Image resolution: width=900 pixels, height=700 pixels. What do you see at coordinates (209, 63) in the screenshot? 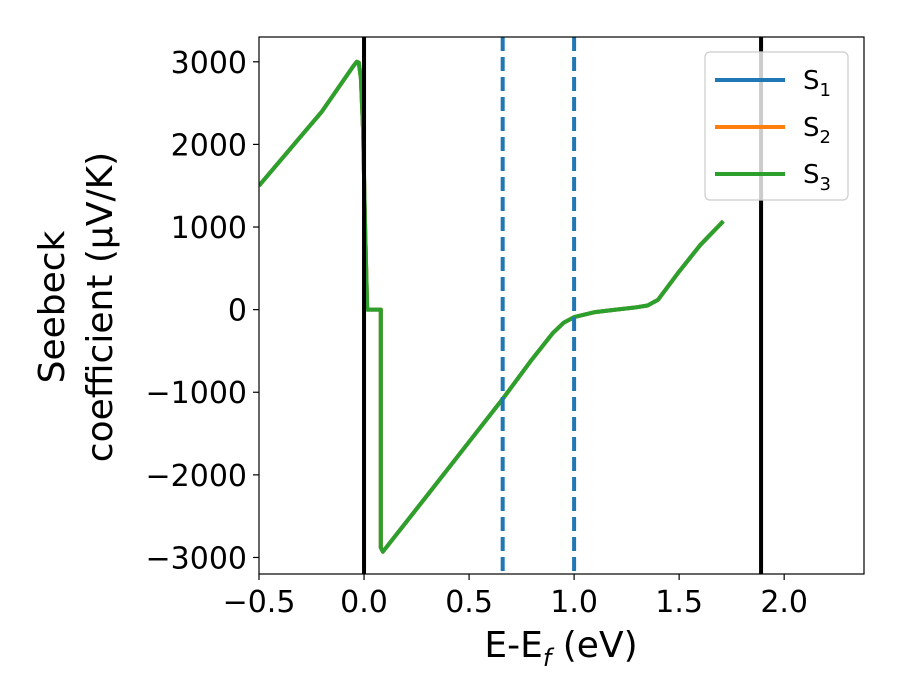
I see `y-tick-label: 3000` at bounding box center [209, 63].